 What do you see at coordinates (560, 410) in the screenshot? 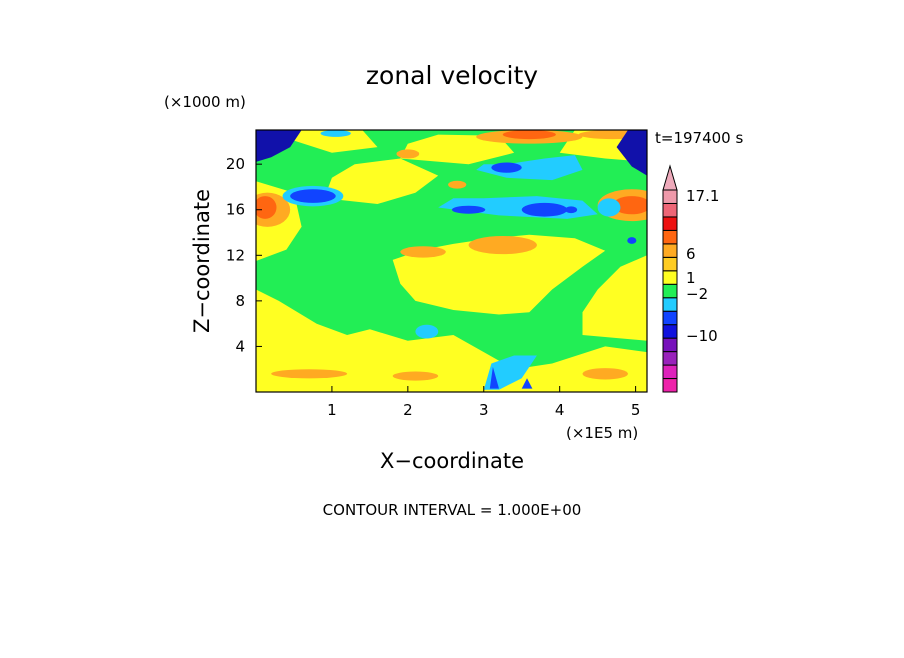
I see `x-tick-label: 4` at bounding box center [560, 410].